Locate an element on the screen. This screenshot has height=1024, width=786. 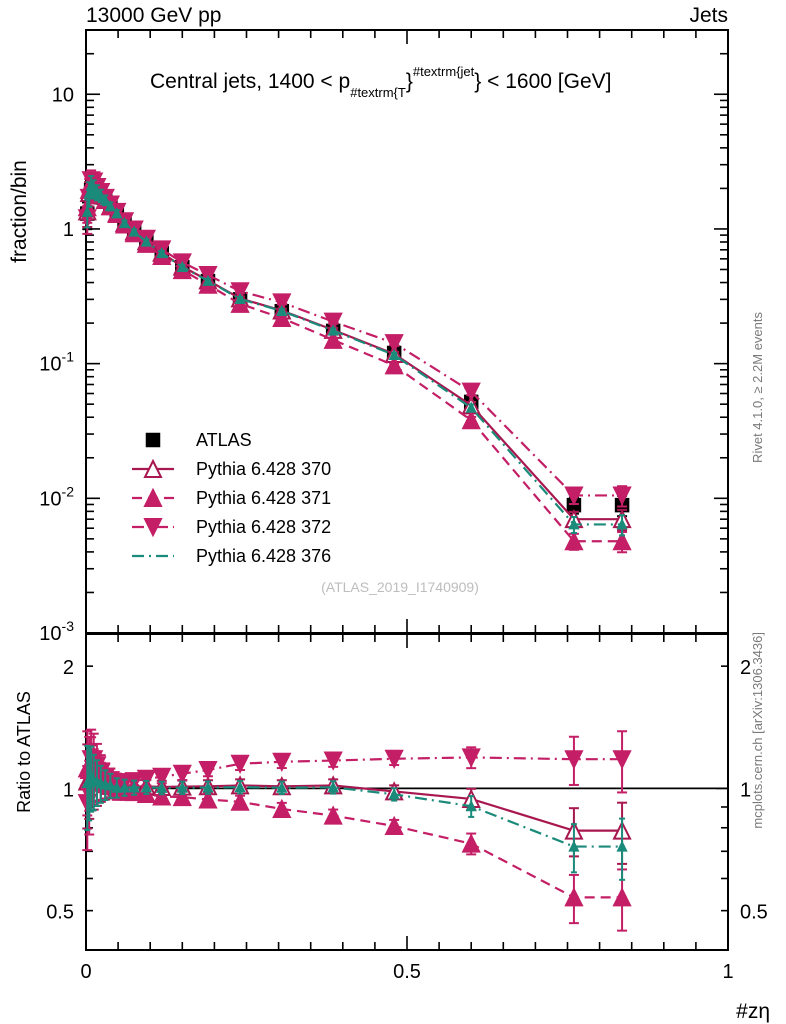
legend-entry: Pythia 6.428 372 is located at coordinates (231, 527).